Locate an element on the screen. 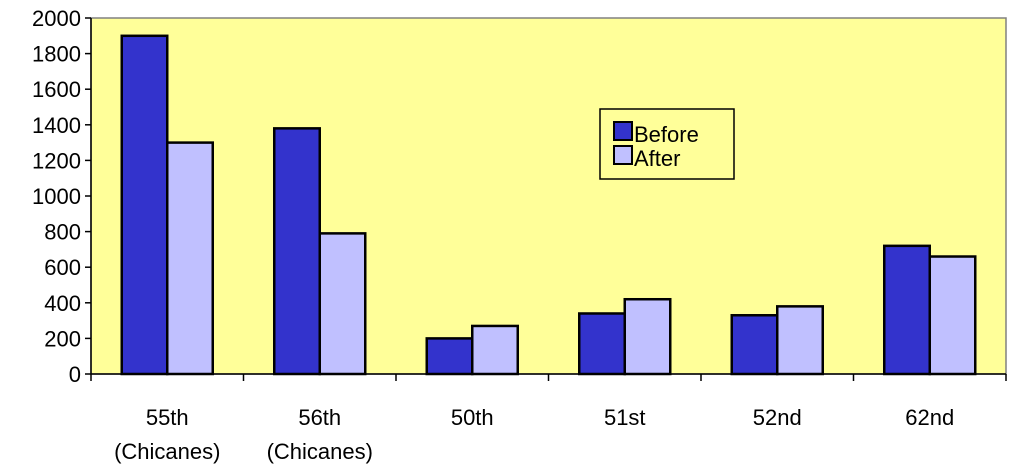 Image resolution: width=1018 pixels, height=472 pixels. x-category-label: 62nd is located at coordinates (929, 417).